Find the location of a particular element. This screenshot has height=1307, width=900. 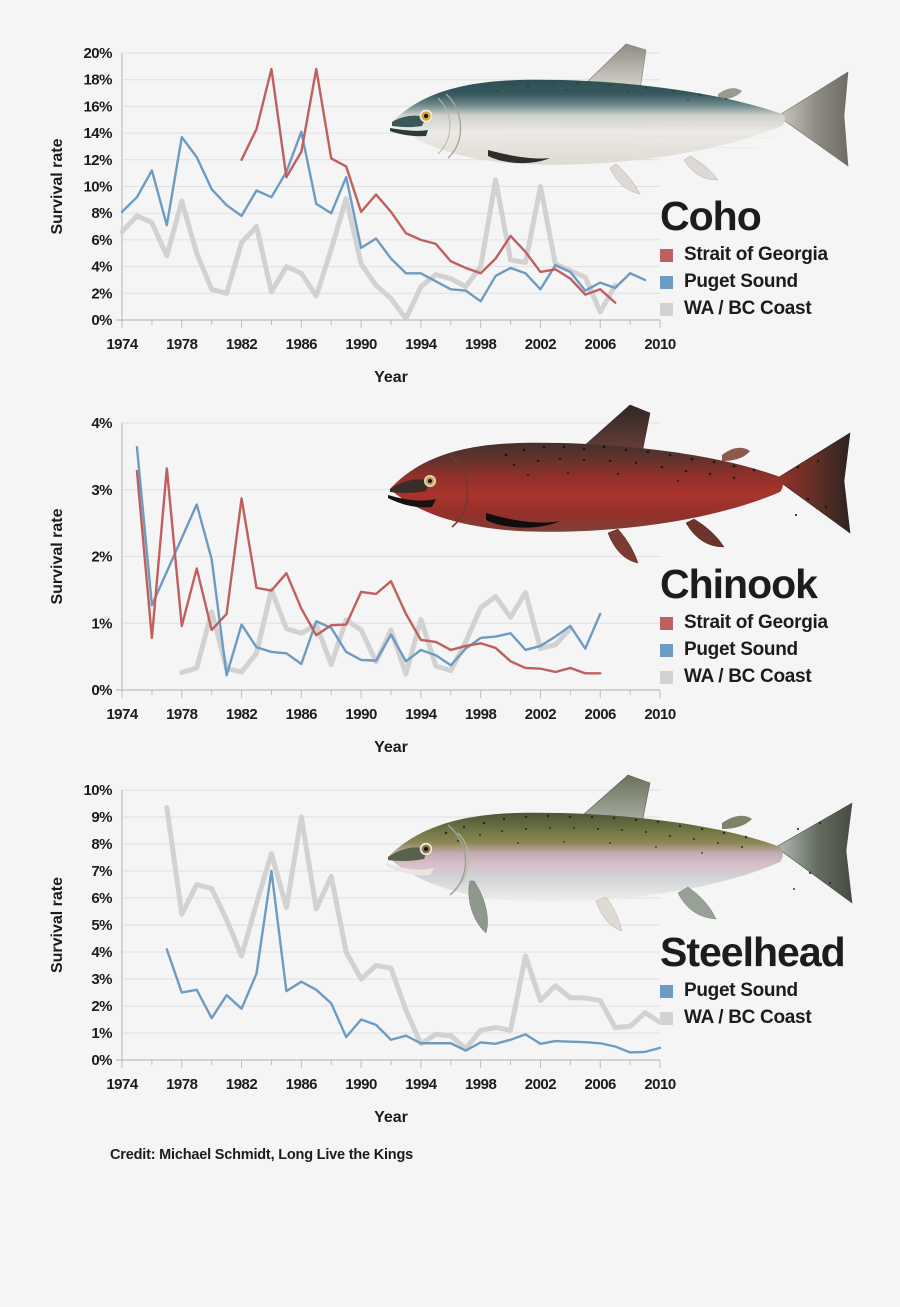

y-tick-label: 20% is located at coordinates (97, 53).